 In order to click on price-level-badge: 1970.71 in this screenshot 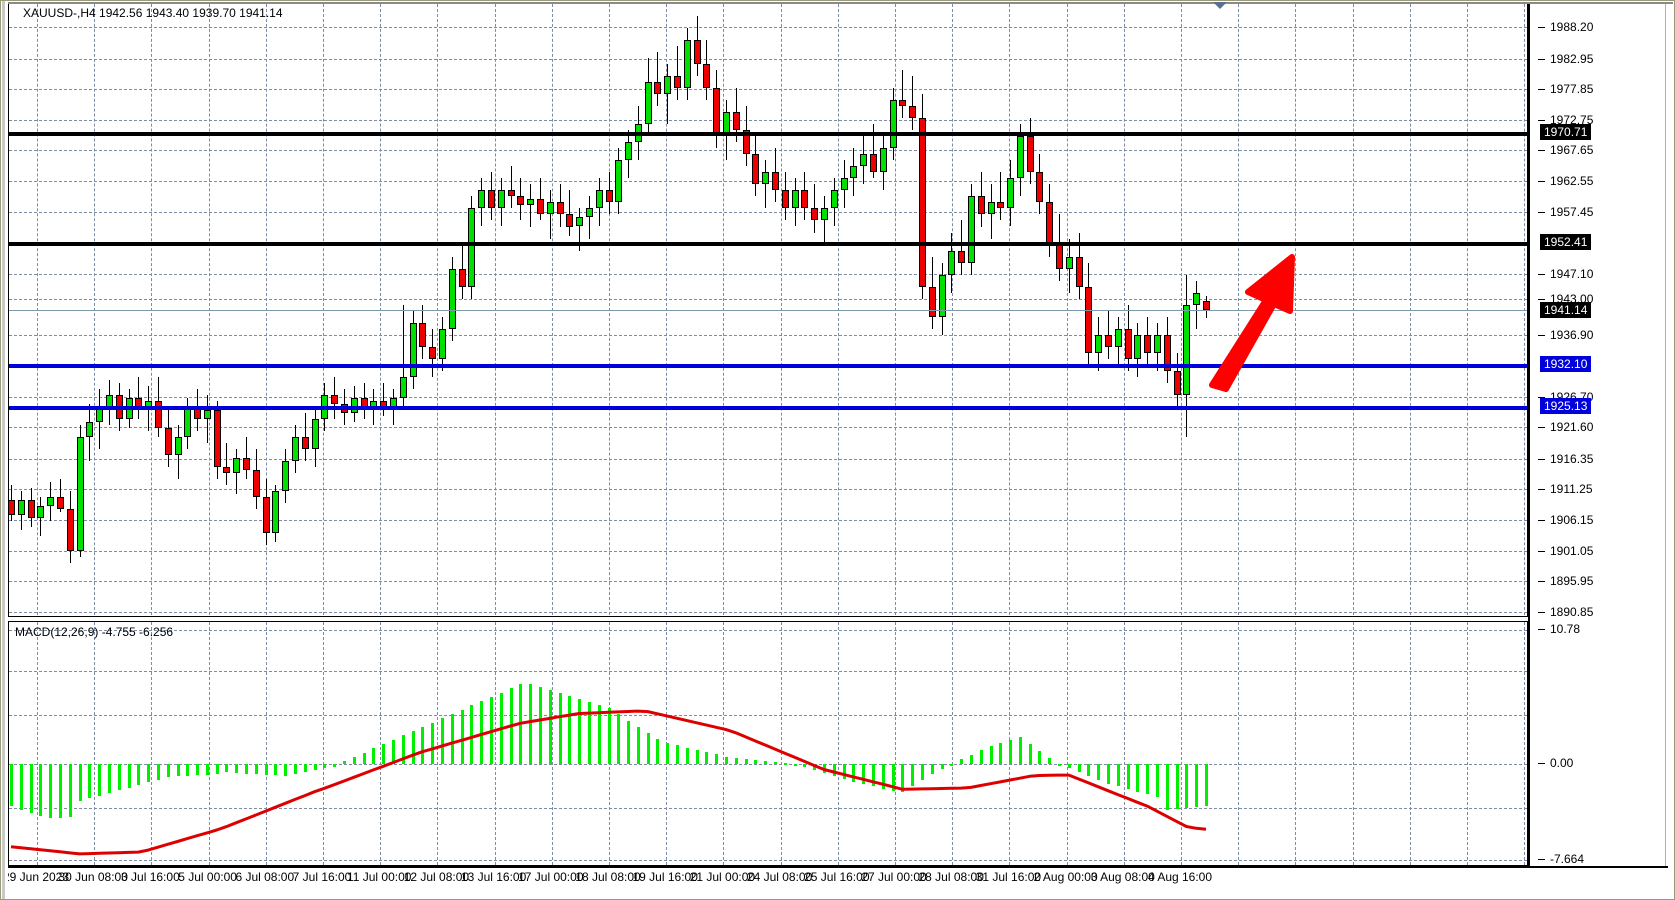, I will do `click(1566, 132)`.